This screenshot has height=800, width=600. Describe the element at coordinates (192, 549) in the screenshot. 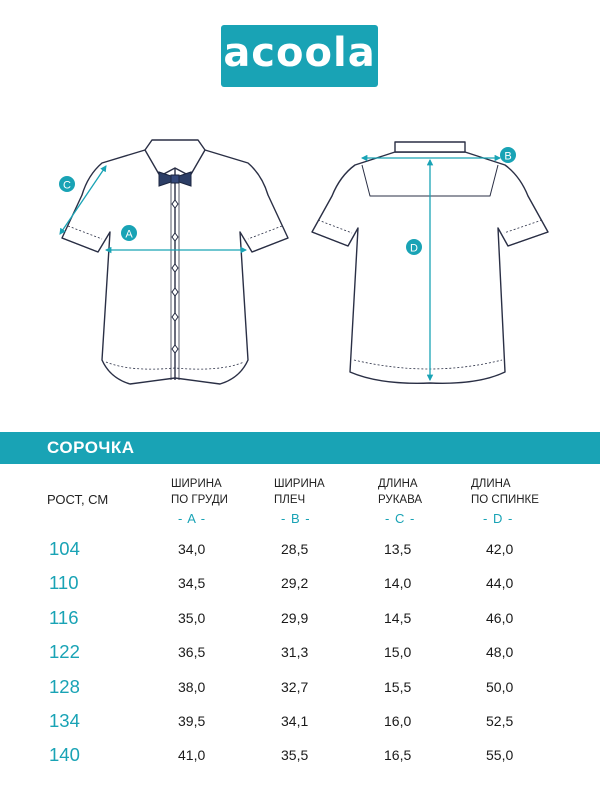

I see `value-a: 34,0` at that location.